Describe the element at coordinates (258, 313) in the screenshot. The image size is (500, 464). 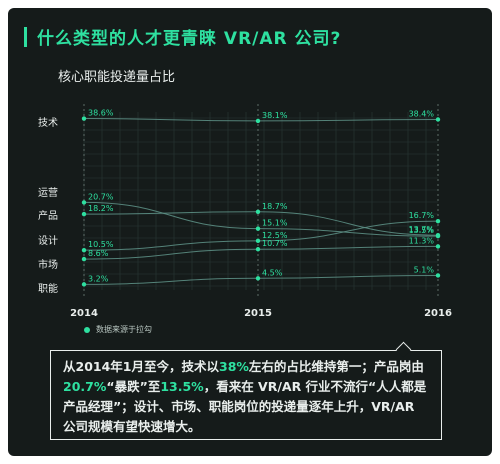
I see `x-tick-label: 2015` at that location.